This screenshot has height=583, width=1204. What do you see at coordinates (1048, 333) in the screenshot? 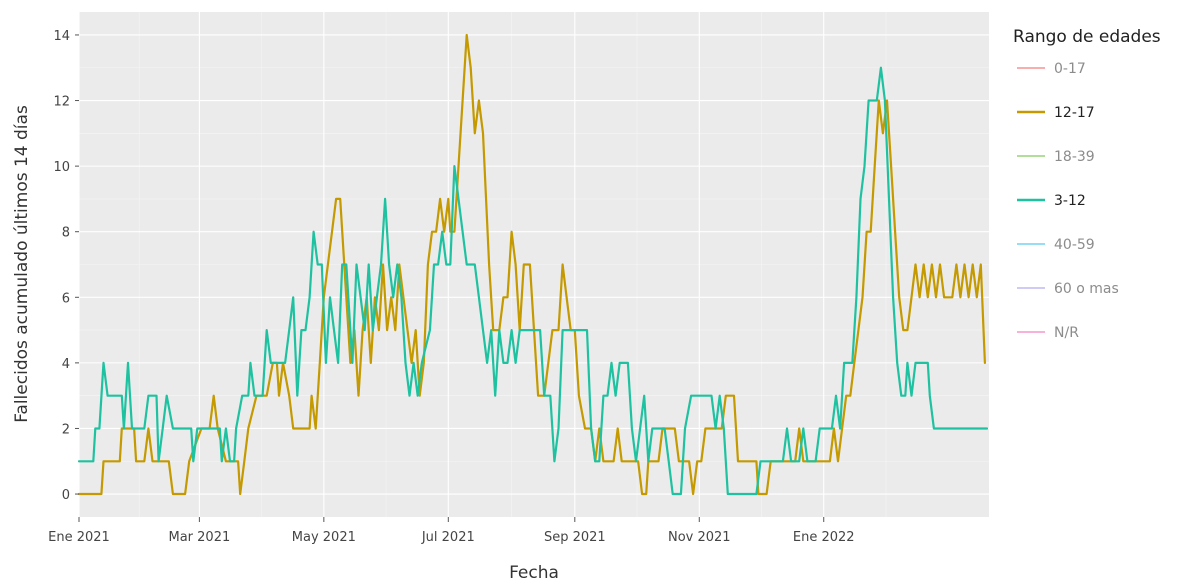
I see `legend-item-n-r: N/R` at bounding box center [1048, 333].